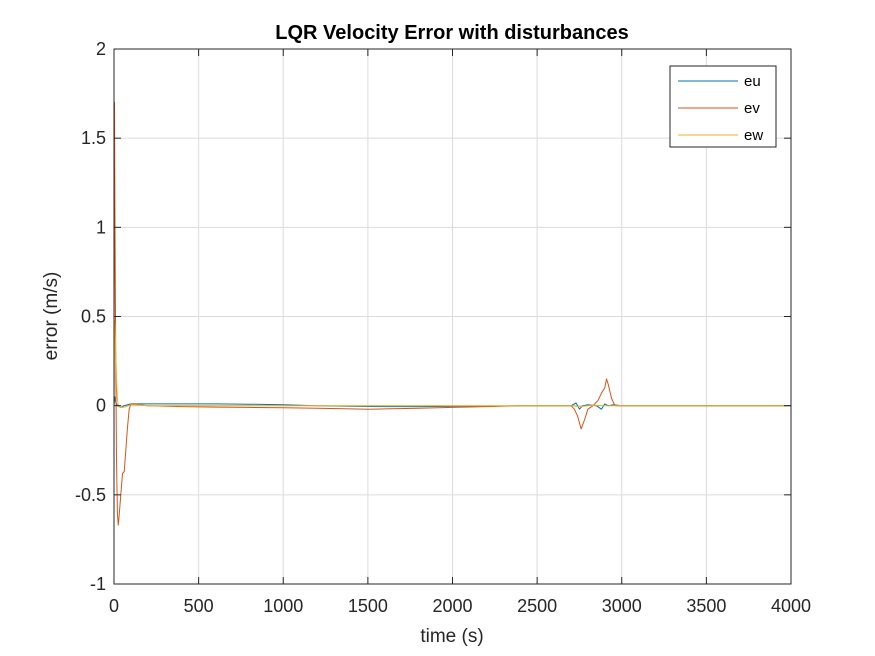 The width and height of the screenshot is (875, 656). Describe the element at coordinates (199, 606) in the screenshot. I see `x-tick-label: 500` at that location.